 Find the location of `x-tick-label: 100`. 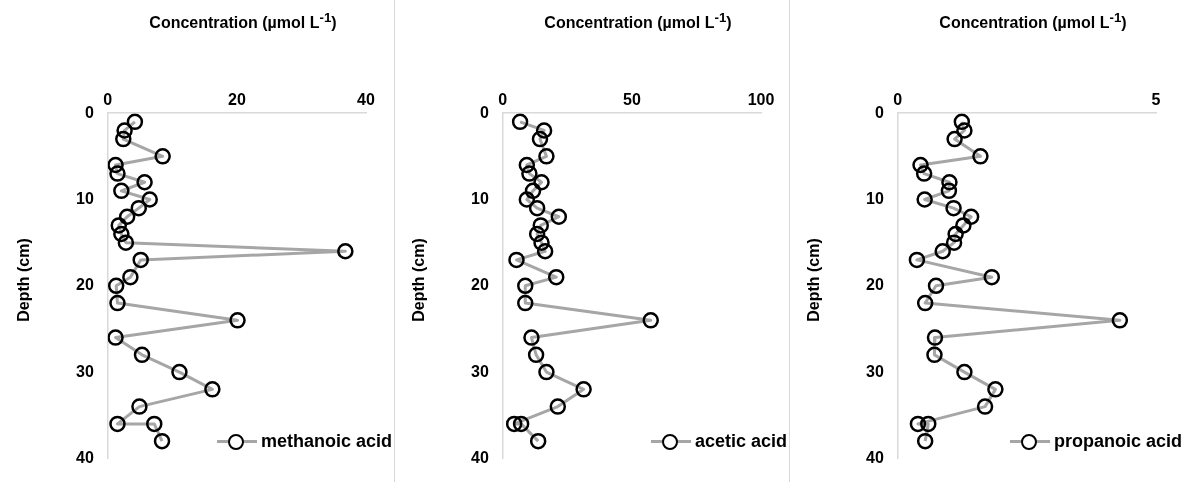

x-tick-label: 100 is located at coordinates (761, 100).